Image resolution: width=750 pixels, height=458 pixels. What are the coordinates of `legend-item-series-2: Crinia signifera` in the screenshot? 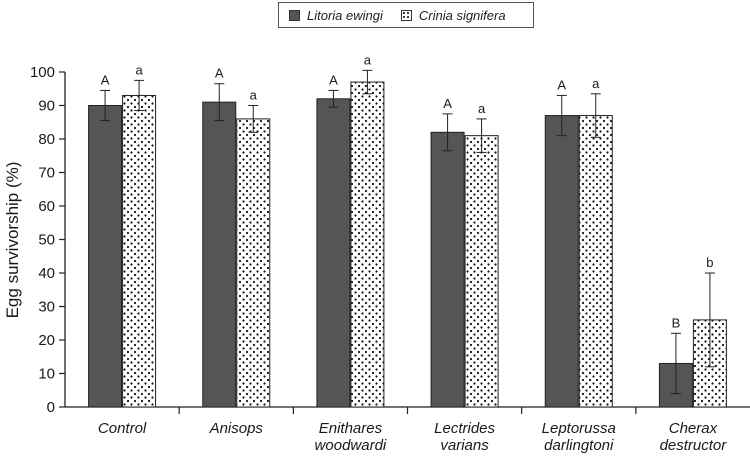 It's located at (453, 15).